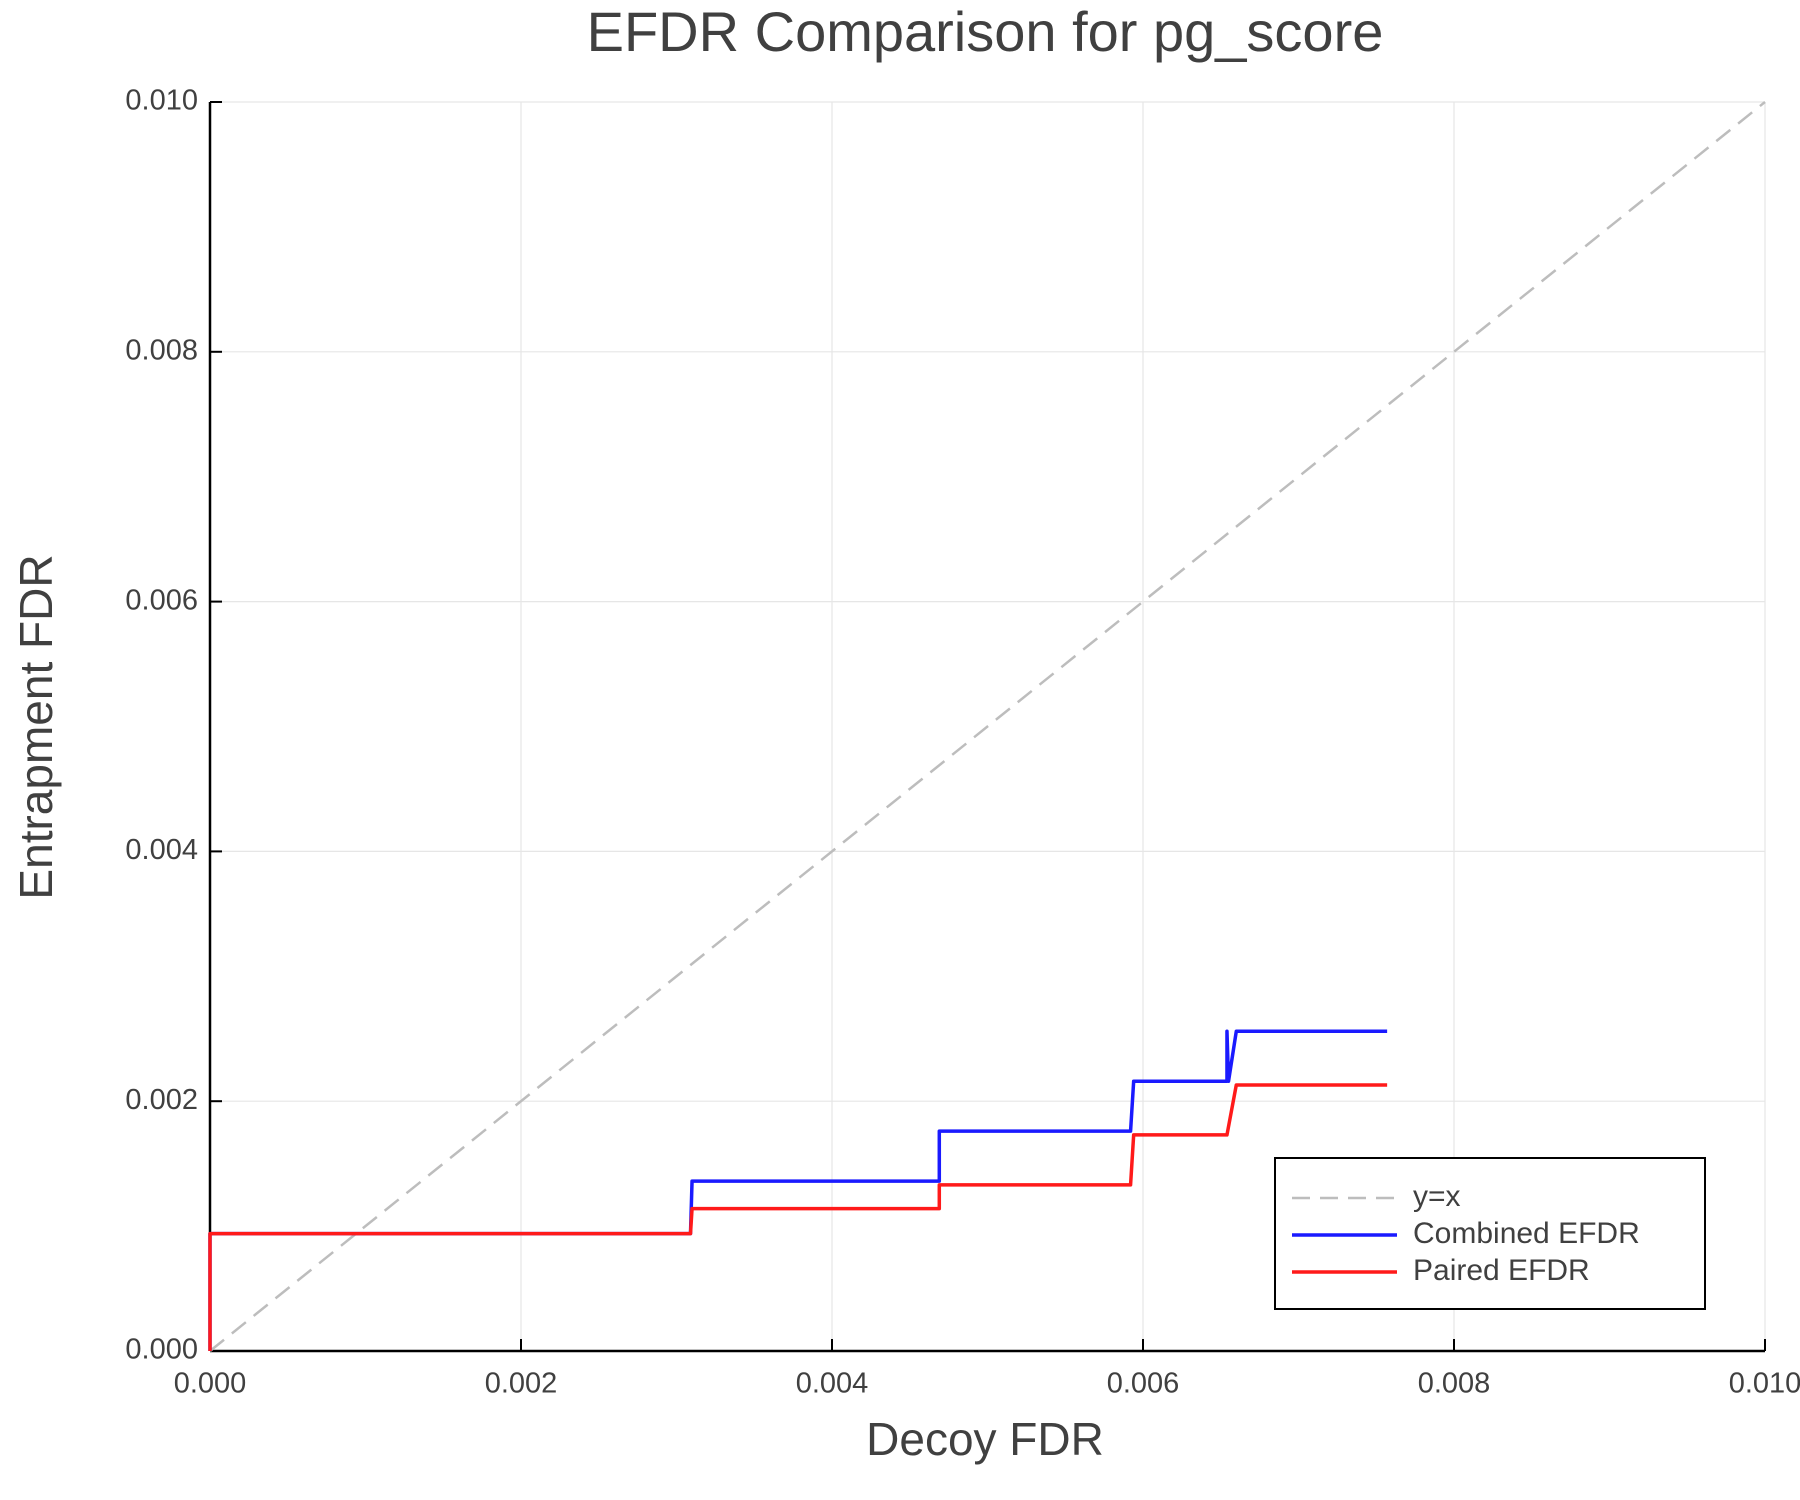 The image size is (1800, 1500). I want to click on x-tick-label: 0.004, so click(832, 1384).